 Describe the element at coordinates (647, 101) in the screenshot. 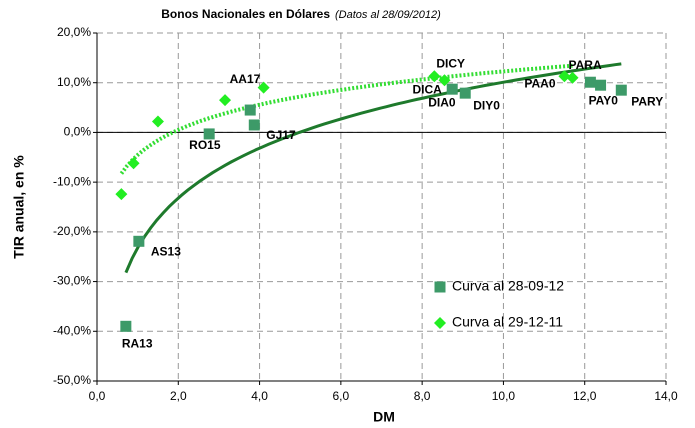

I see `point-label: PARY` at that location.